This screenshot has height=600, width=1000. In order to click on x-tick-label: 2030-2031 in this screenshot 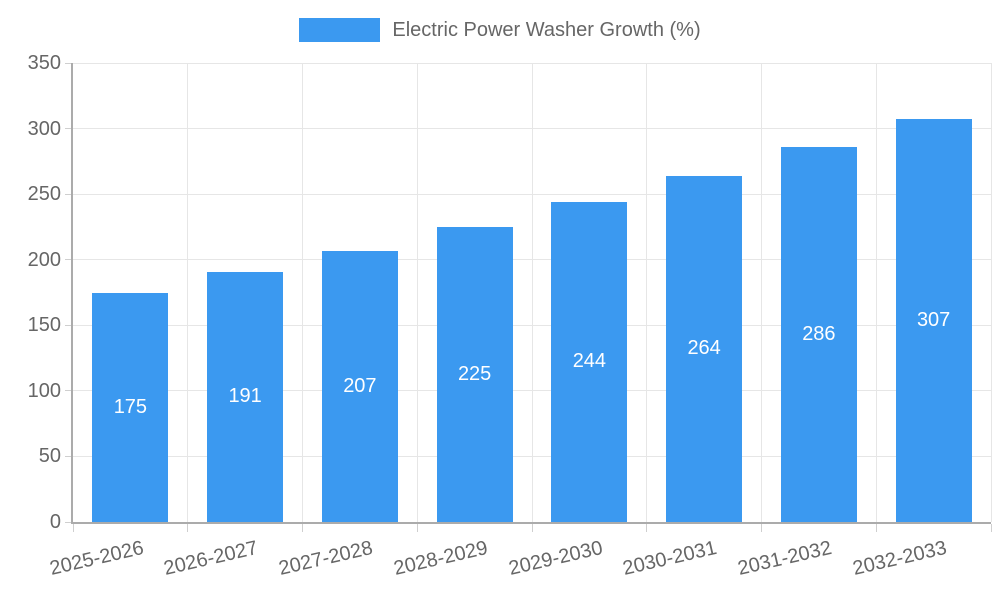, I will do `click(670, 558)`.